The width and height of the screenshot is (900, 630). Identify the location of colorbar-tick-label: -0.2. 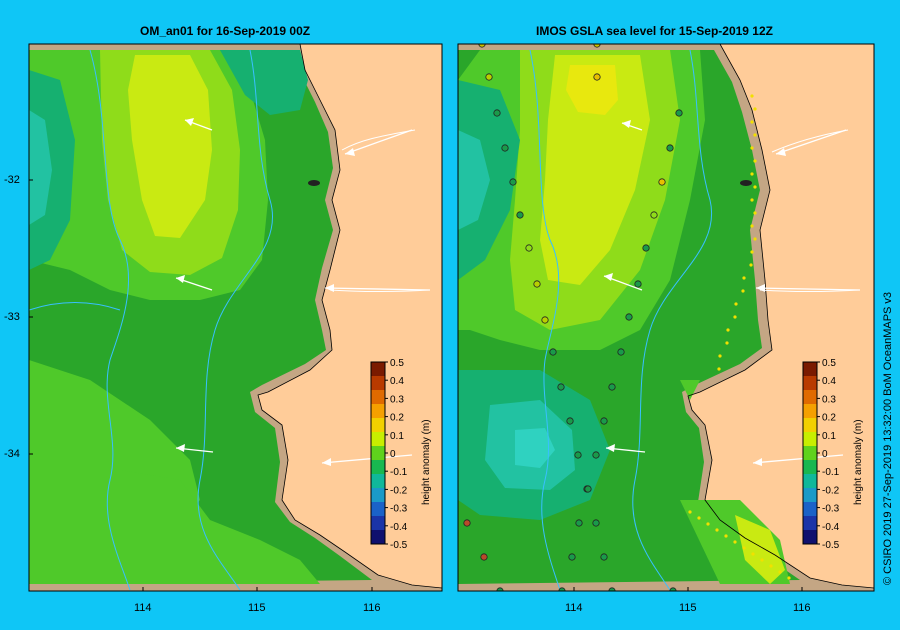
(399, 490).